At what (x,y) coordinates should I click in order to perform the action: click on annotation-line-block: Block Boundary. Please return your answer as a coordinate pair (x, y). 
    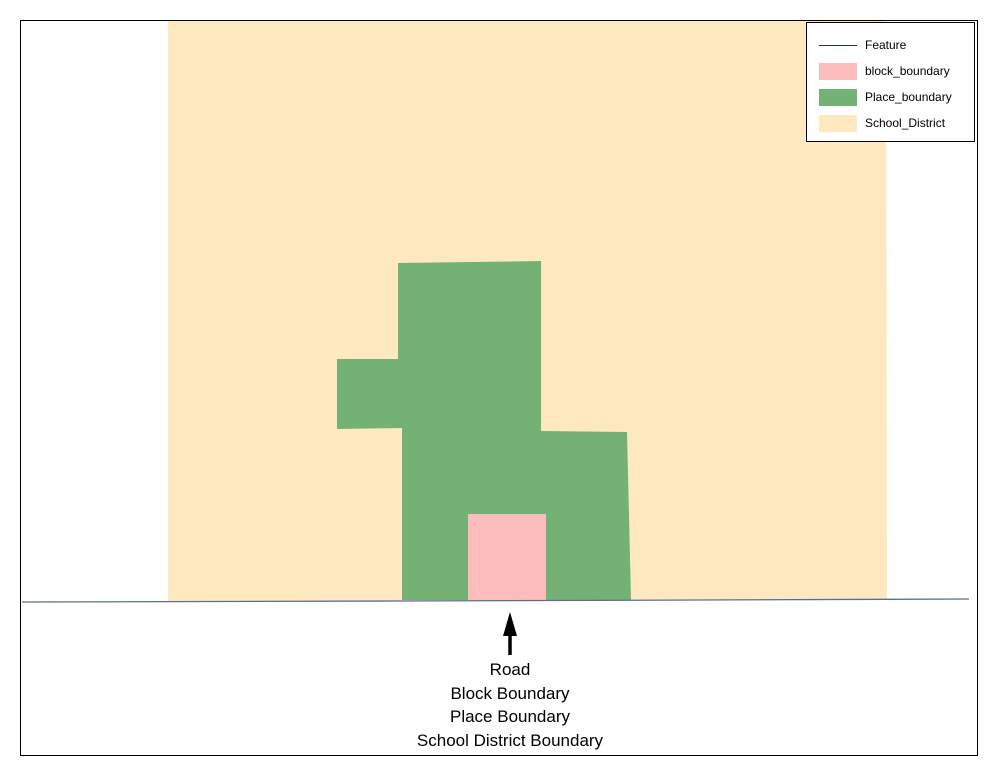
    Looking at the image, I should click on (510, 693).